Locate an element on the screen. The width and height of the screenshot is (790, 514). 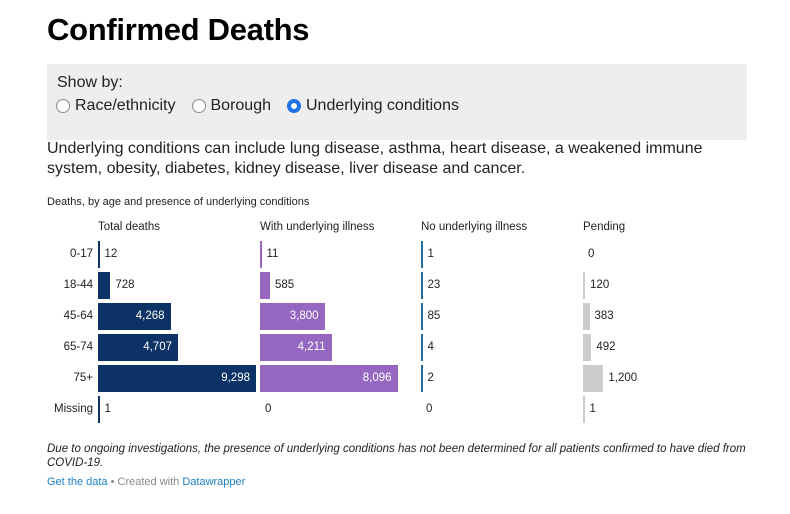
column-header-pending: Pending is located at coordinates (604, 227).